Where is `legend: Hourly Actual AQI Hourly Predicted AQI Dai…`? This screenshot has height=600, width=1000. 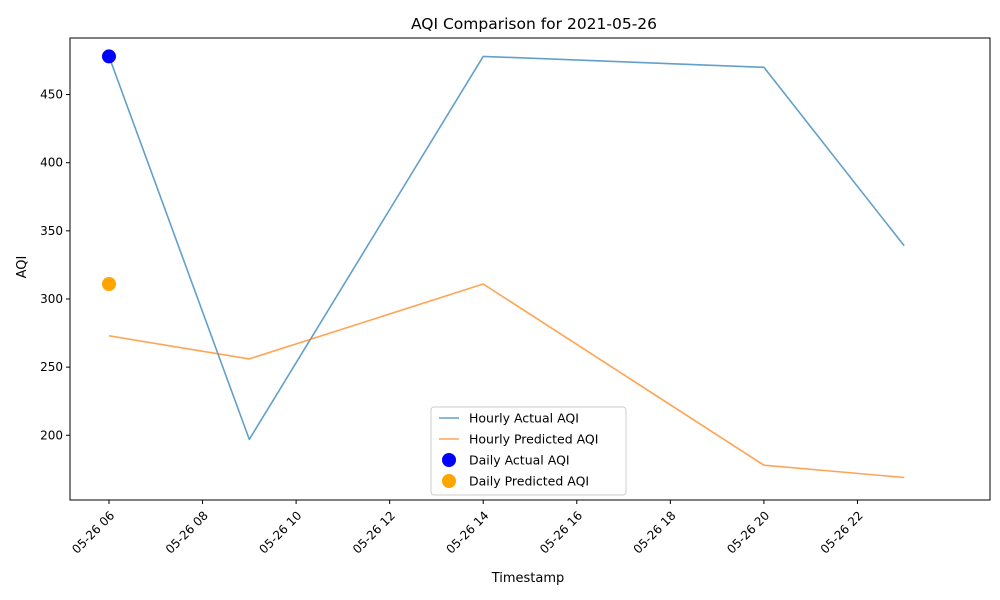 legend: Hourly Actual AQI Hourly Predicted AQI Dai… is located at coordinates (528, 451).